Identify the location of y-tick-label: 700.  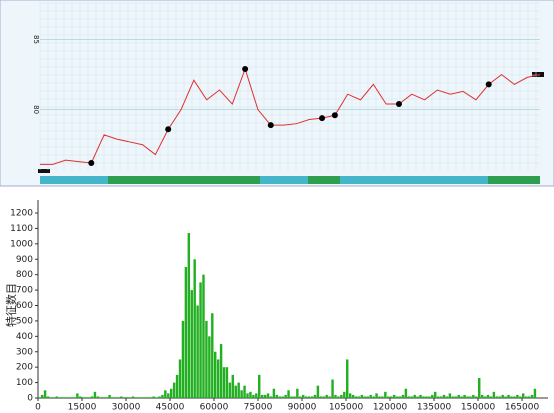
(24, 291).